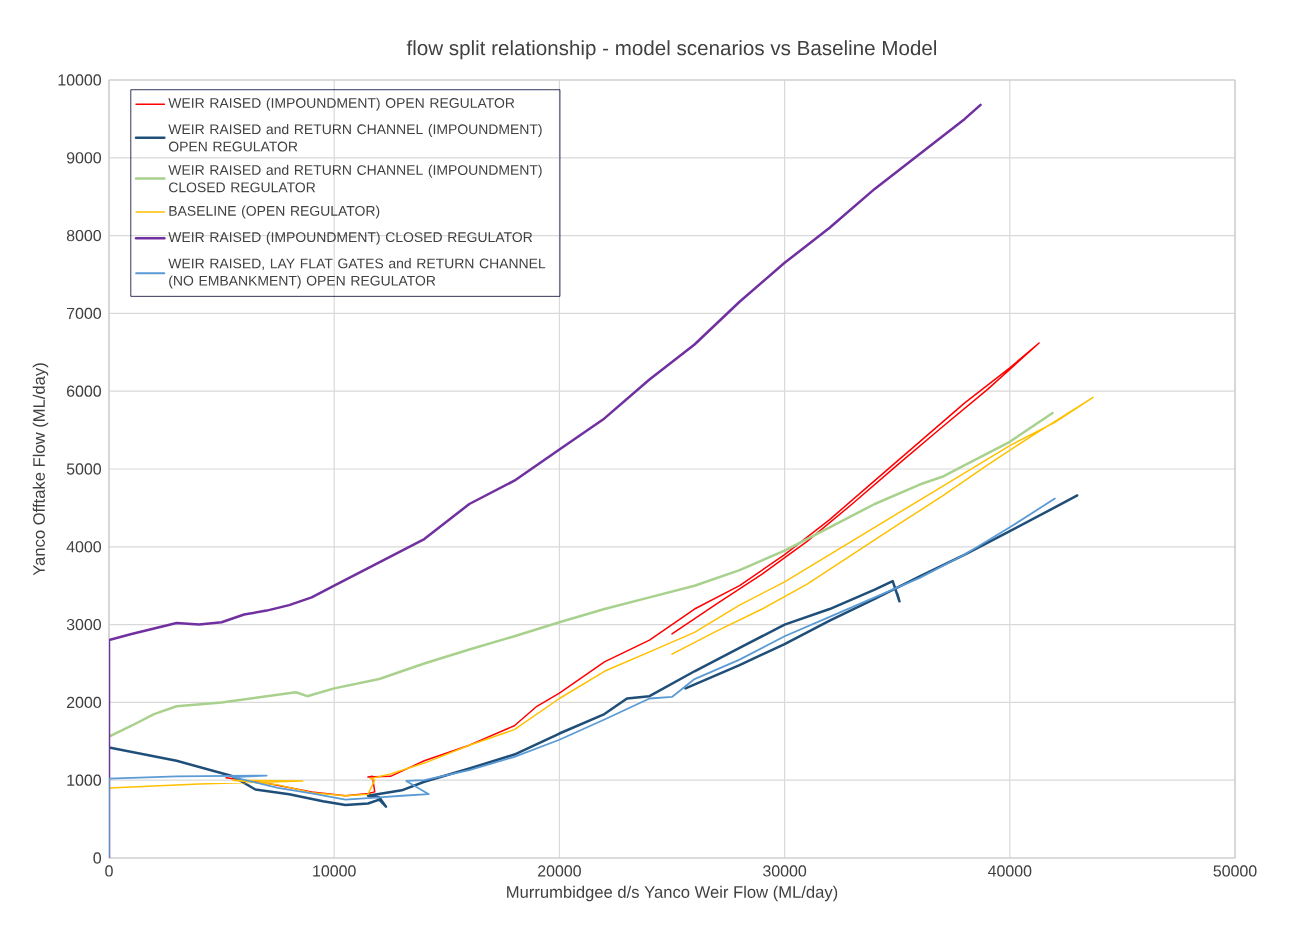 This screenshot has width=1290, height=935. What do you see at coordinates (672, 893) in the screenshot?
I see `x-axis-title: Murrumbidgee d/s Yanco Weir Flow (ML/day)` at bounding box center [672, 893].